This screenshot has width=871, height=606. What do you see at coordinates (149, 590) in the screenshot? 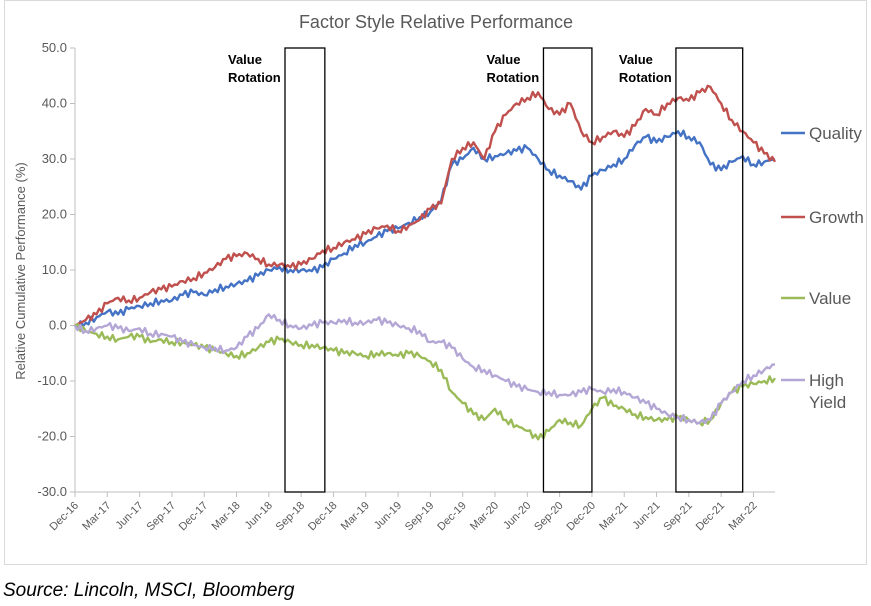
I see `source-note: Source: Lincoln, MSCI, Bloomberg` at bounding box center [149, 590].